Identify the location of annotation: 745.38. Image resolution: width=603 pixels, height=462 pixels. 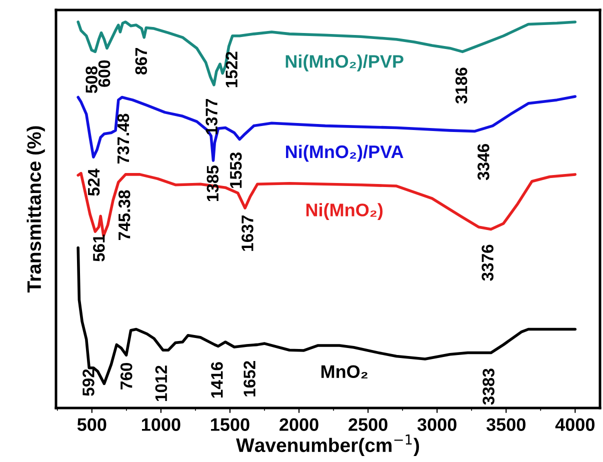
(124, 215).